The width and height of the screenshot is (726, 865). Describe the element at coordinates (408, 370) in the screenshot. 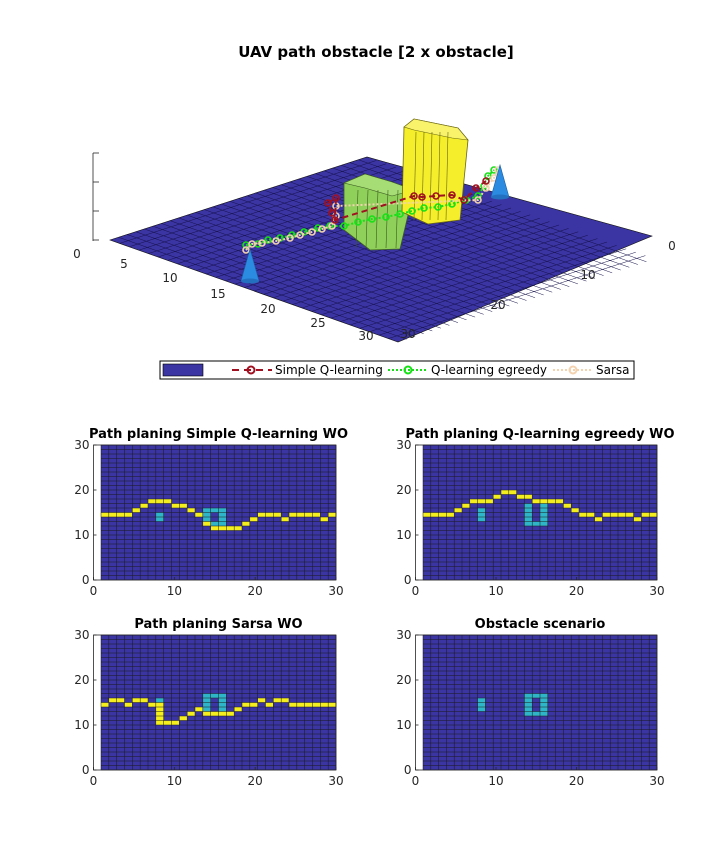

I see `legend-egreedy-marker` at that location.